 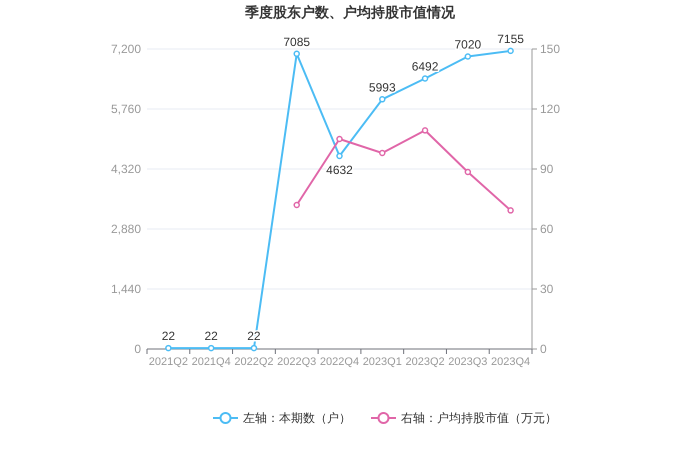 What do you see at coordinates (547, 289) in the screenshot?
I see `y2-tick-label: 30` at bounding box center [547, 289].